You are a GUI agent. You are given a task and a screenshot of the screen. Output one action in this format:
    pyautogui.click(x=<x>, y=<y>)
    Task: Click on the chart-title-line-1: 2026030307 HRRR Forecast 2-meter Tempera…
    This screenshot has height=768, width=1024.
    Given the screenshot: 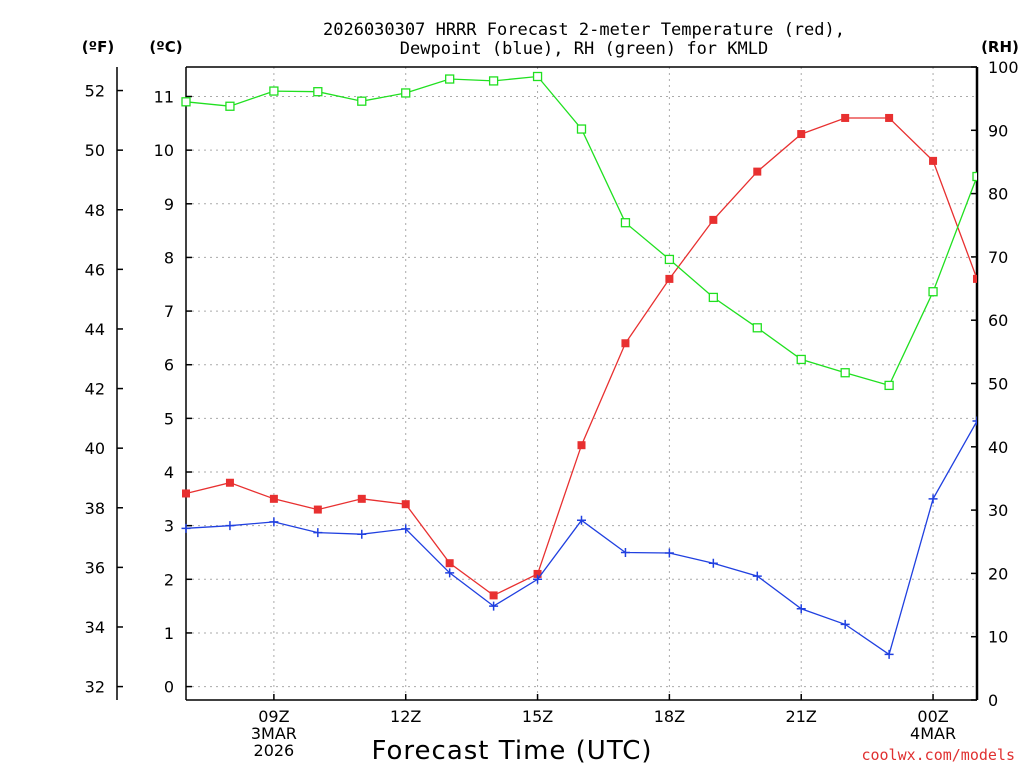 What is the action you would take?
    pyautogui.click(x=584, y=30)
    